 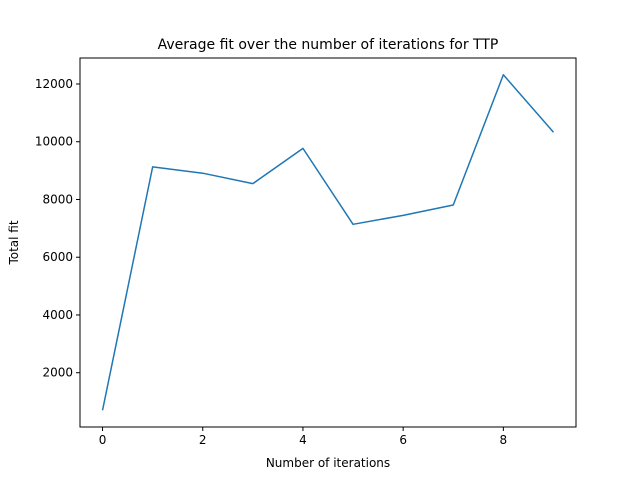 I want to click on x-axis-label: Number of iterations, so click(x=328, y=463).